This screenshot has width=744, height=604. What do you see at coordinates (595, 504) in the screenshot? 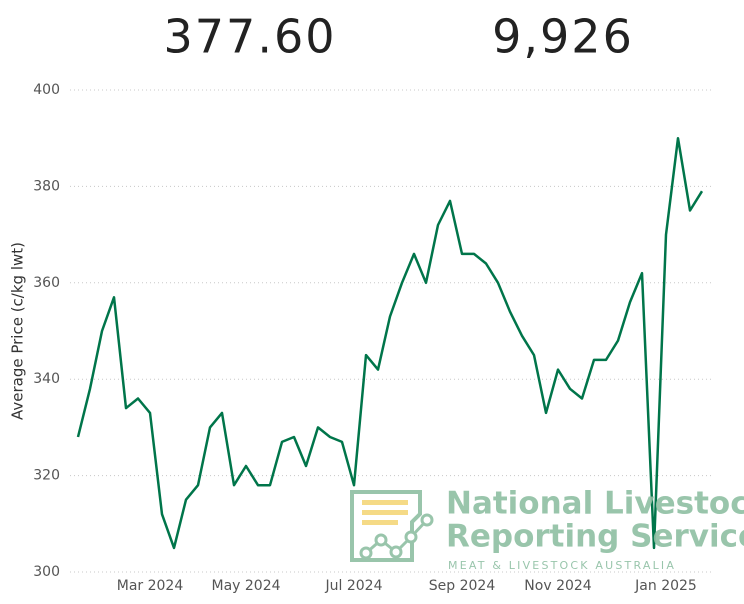
I see `logo-text: National Livestock` at bounding box center [595, 504].